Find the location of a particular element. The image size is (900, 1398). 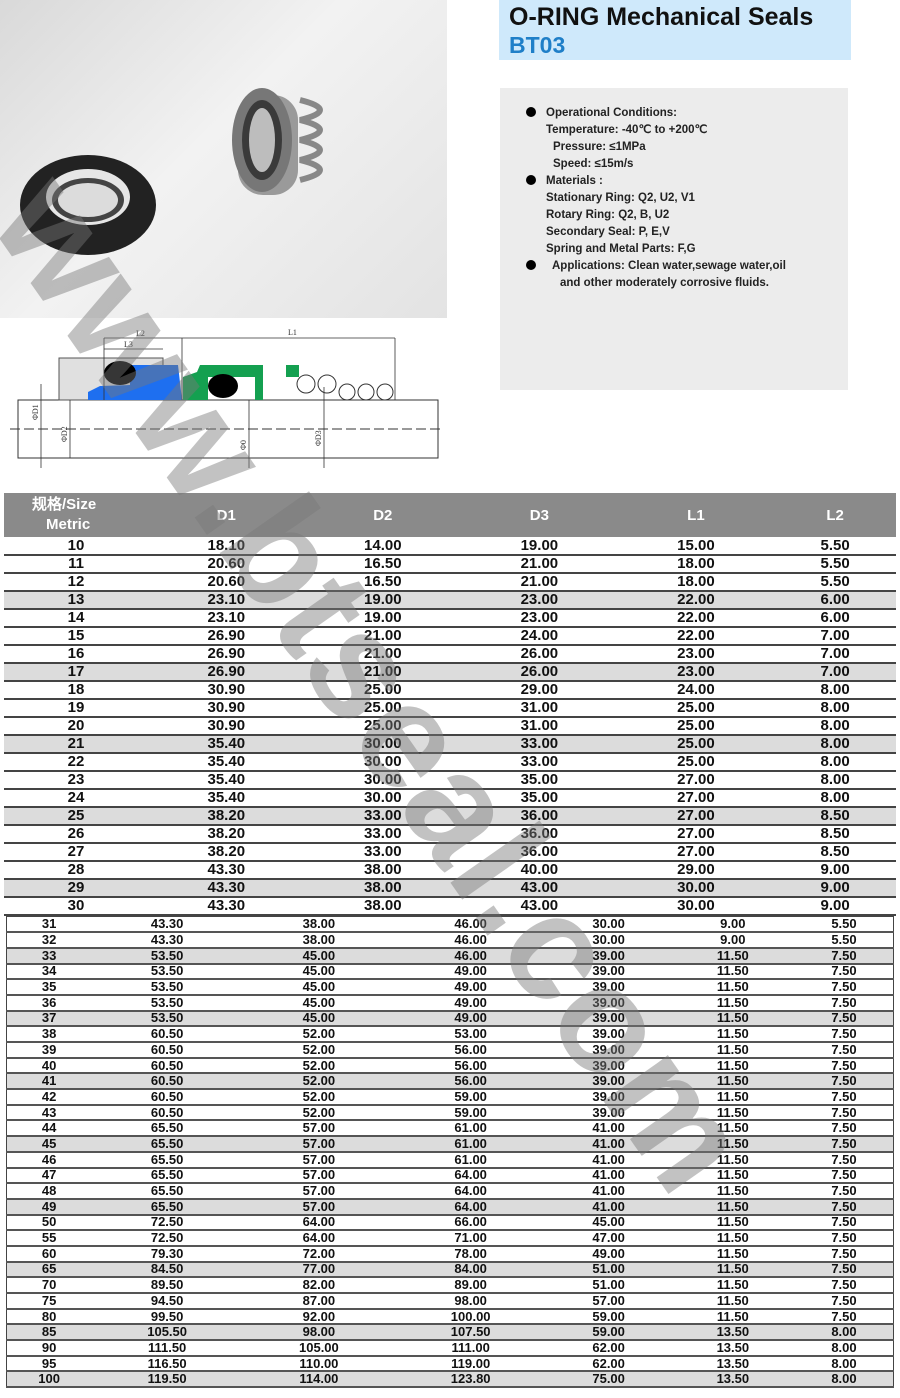

value-cell: 35.00 is located at coordinates (539, 798).